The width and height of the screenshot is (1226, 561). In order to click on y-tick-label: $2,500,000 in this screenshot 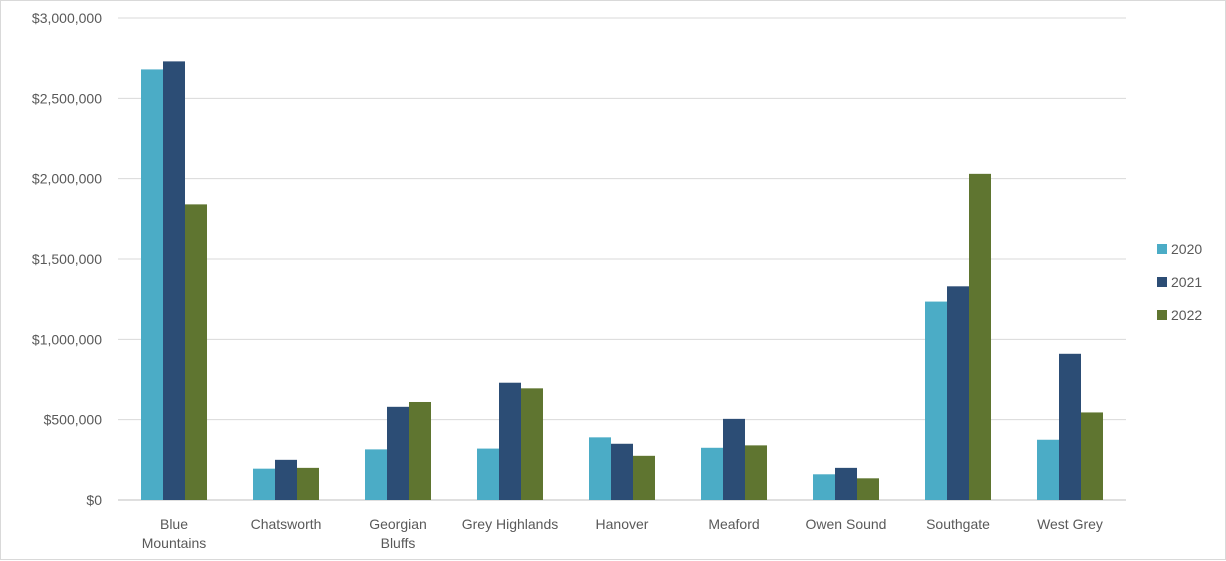, I will do `click(67, 98)`.